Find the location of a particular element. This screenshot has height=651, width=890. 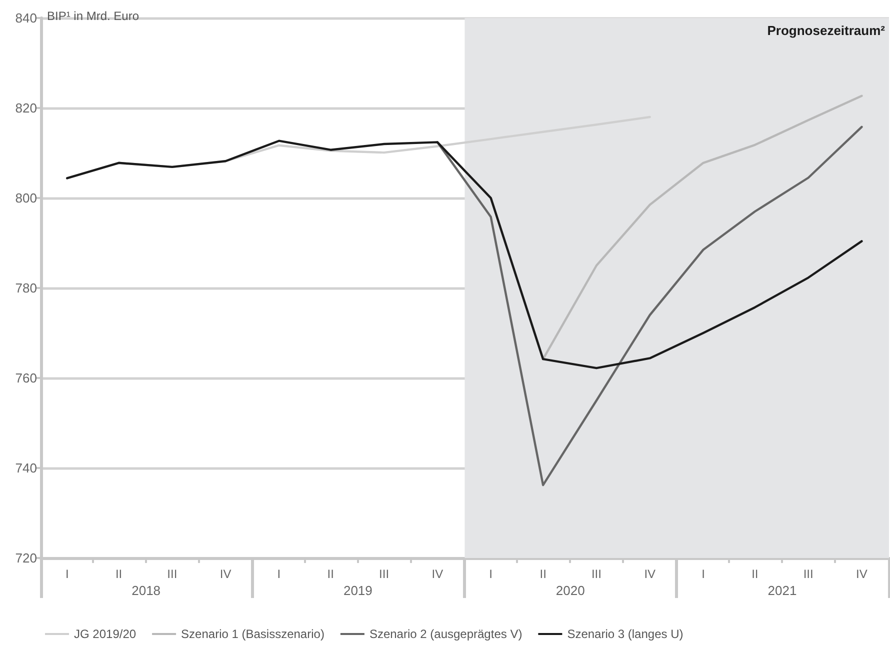

legend-label: Szenario 1 (Basisszenario) is located at coordinates (252, 634).